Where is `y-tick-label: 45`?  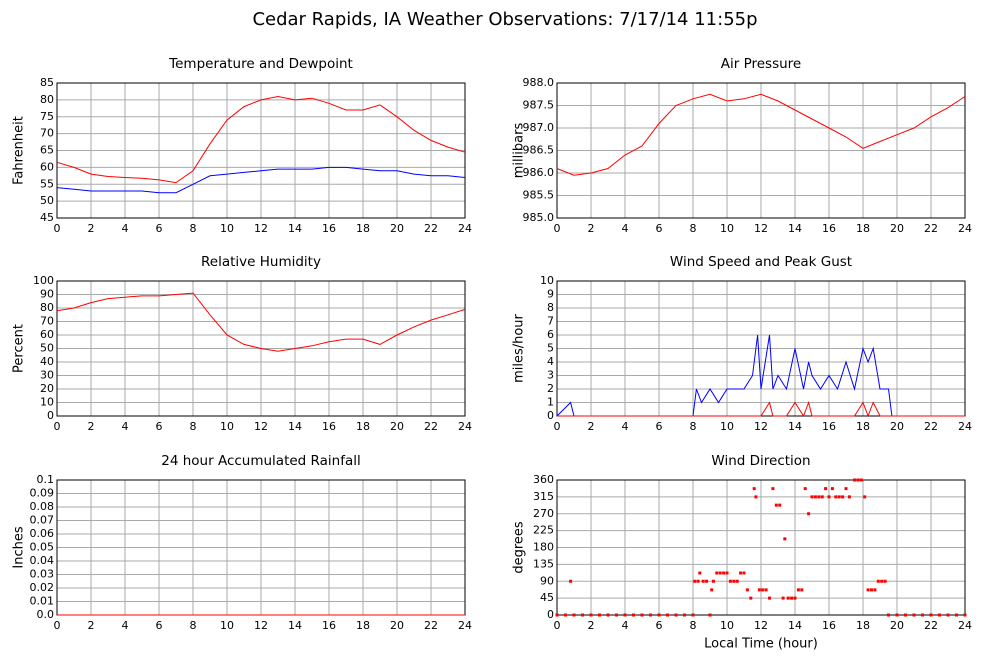 y-tick-label: 45 is located at coordinates (47, 217).